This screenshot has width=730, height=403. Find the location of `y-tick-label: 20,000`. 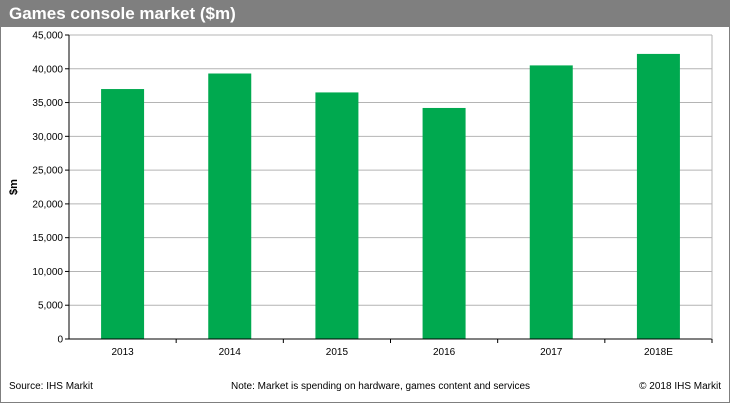

y-tick-label: 20,000 is located at coordinates (47, 204).